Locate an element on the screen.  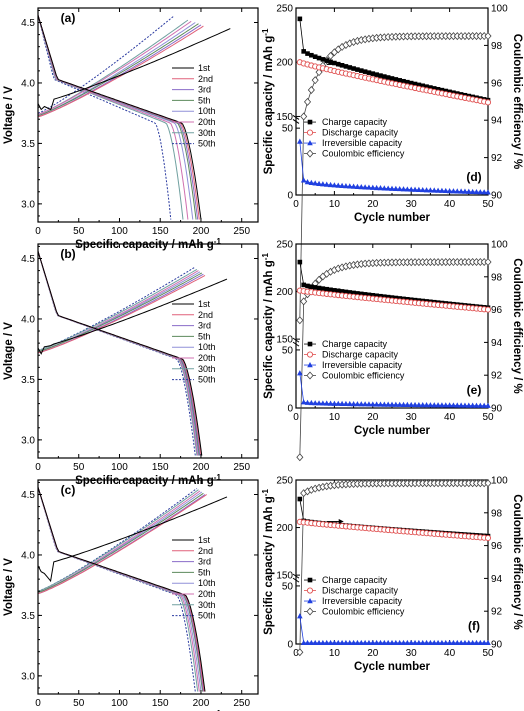
y-tick-label: 200 is located at coordinates (284, 63).